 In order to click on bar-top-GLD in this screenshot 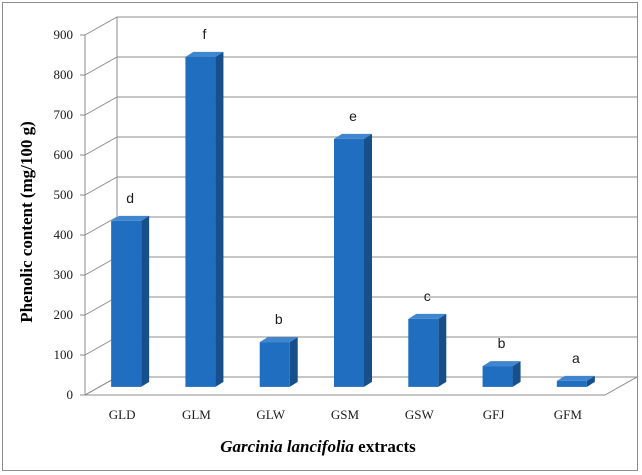, I will do `click(130, 218)`.